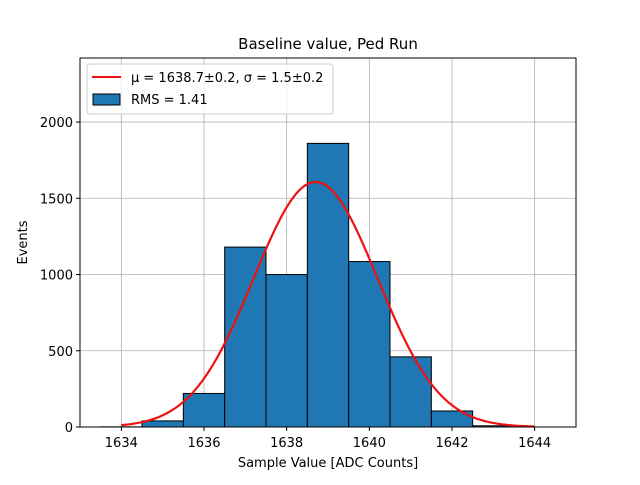  Describe the element at coordinates (169, 100) in the screenshot. I see `legend-hist-label: RMS = 1.41` at that location.